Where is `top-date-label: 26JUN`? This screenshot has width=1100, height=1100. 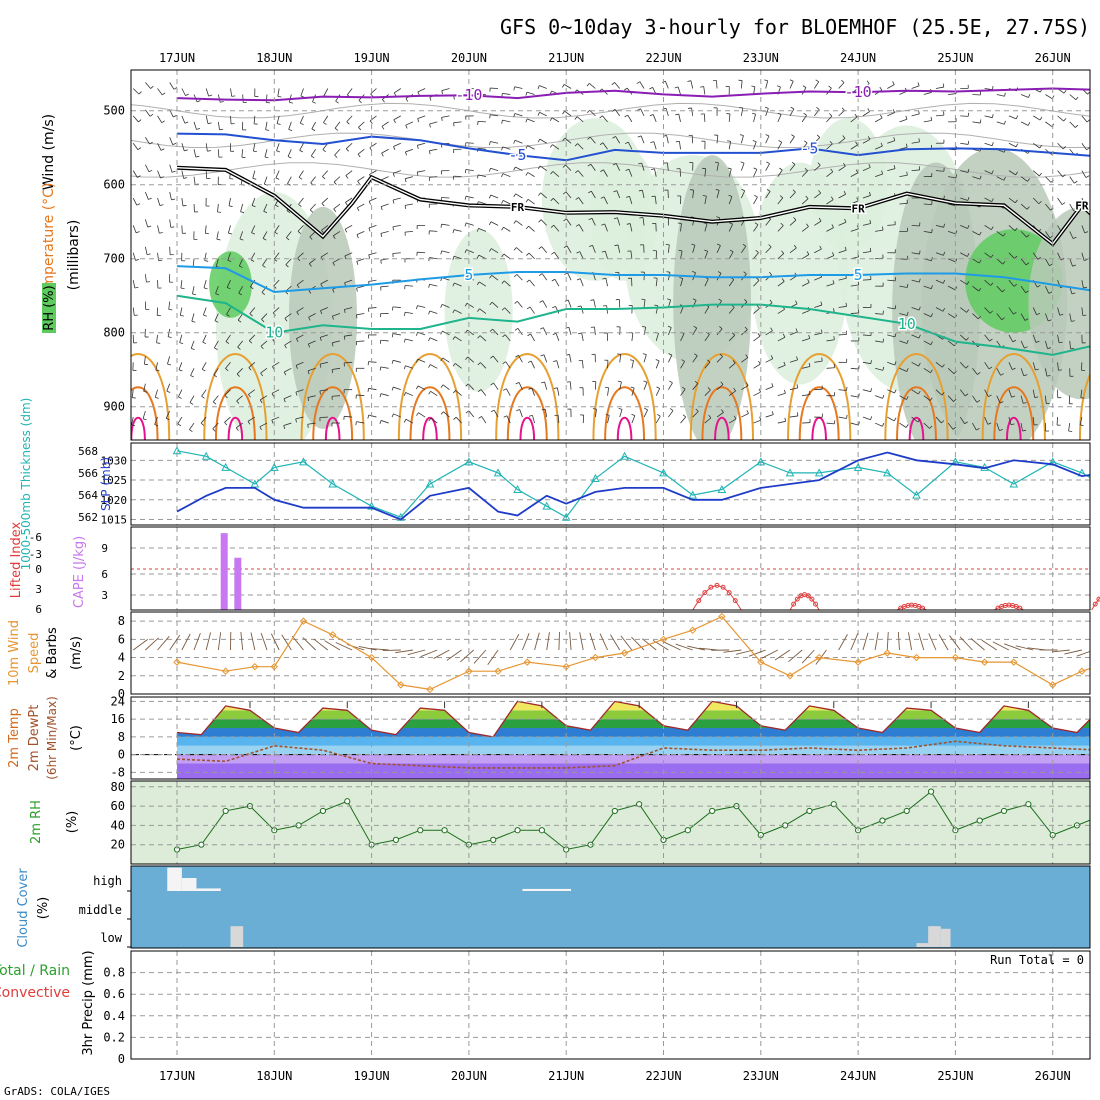
top-date-label: 26JUN is located at coordinates (1053, 58).